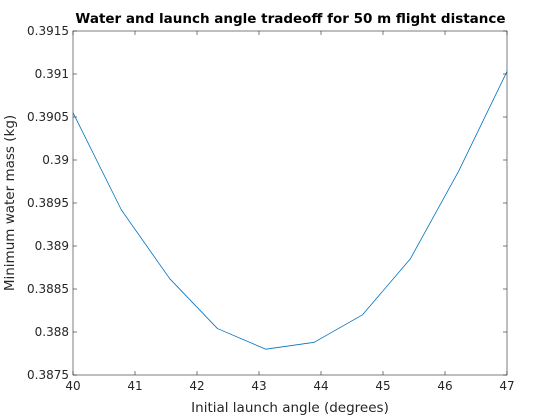 The height and width of the screenshot is (420, 560). Describe the element at coordinates (72, 386) in the screenshot. I see `x-tick-label: 40` at that location.